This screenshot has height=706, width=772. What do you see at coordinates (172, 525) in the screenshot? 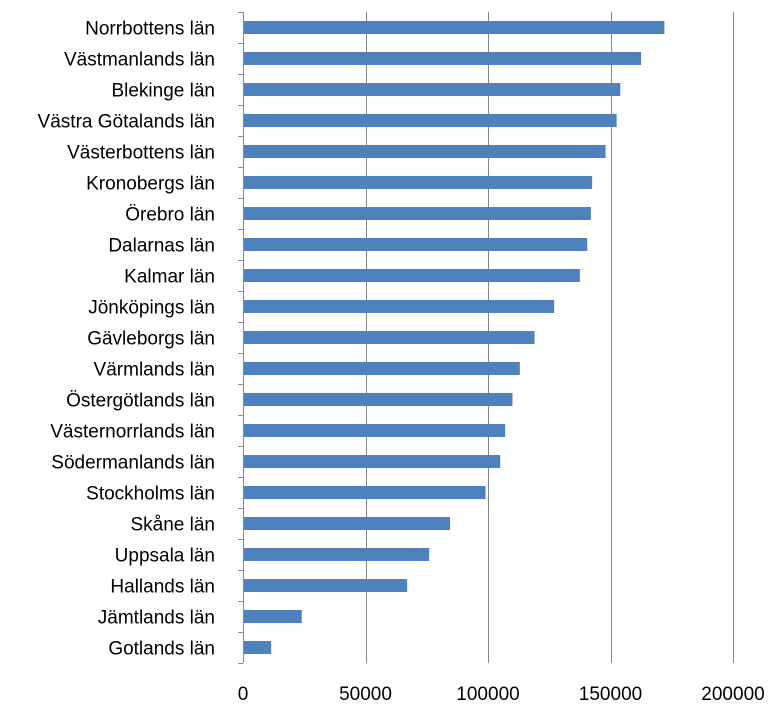
I see `category-label: Skåne län` at bounding box center [172, 525].